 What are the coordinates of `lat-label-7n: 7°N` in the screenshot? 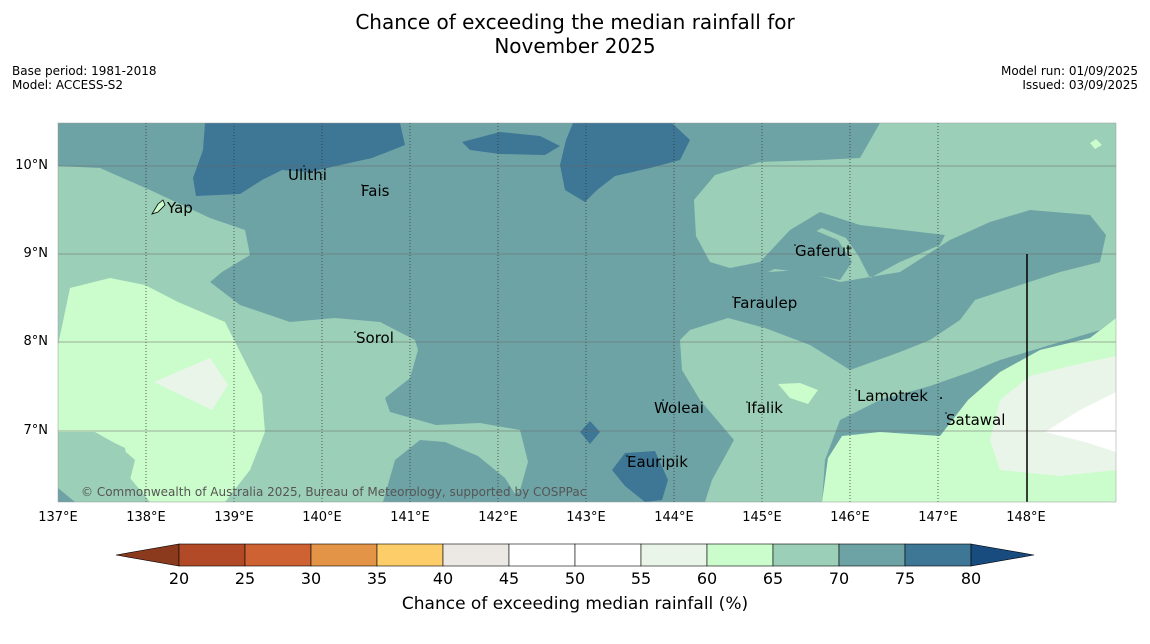 It's located at (36, 430).